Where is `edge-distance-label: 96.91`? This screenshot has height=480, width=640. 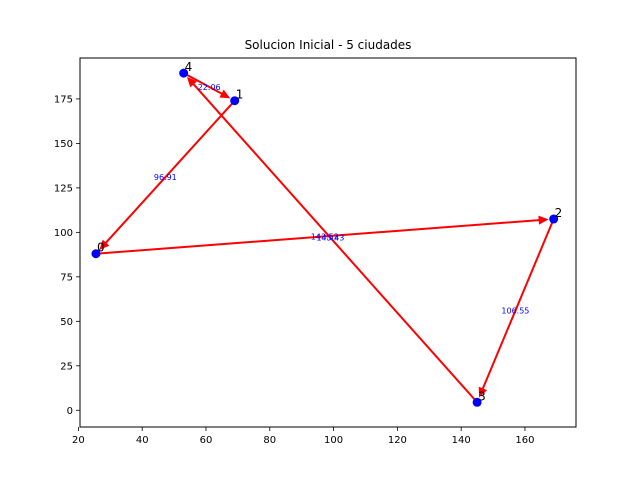 edge-distance-label: 96.91 is located at coordinates (165, 177).